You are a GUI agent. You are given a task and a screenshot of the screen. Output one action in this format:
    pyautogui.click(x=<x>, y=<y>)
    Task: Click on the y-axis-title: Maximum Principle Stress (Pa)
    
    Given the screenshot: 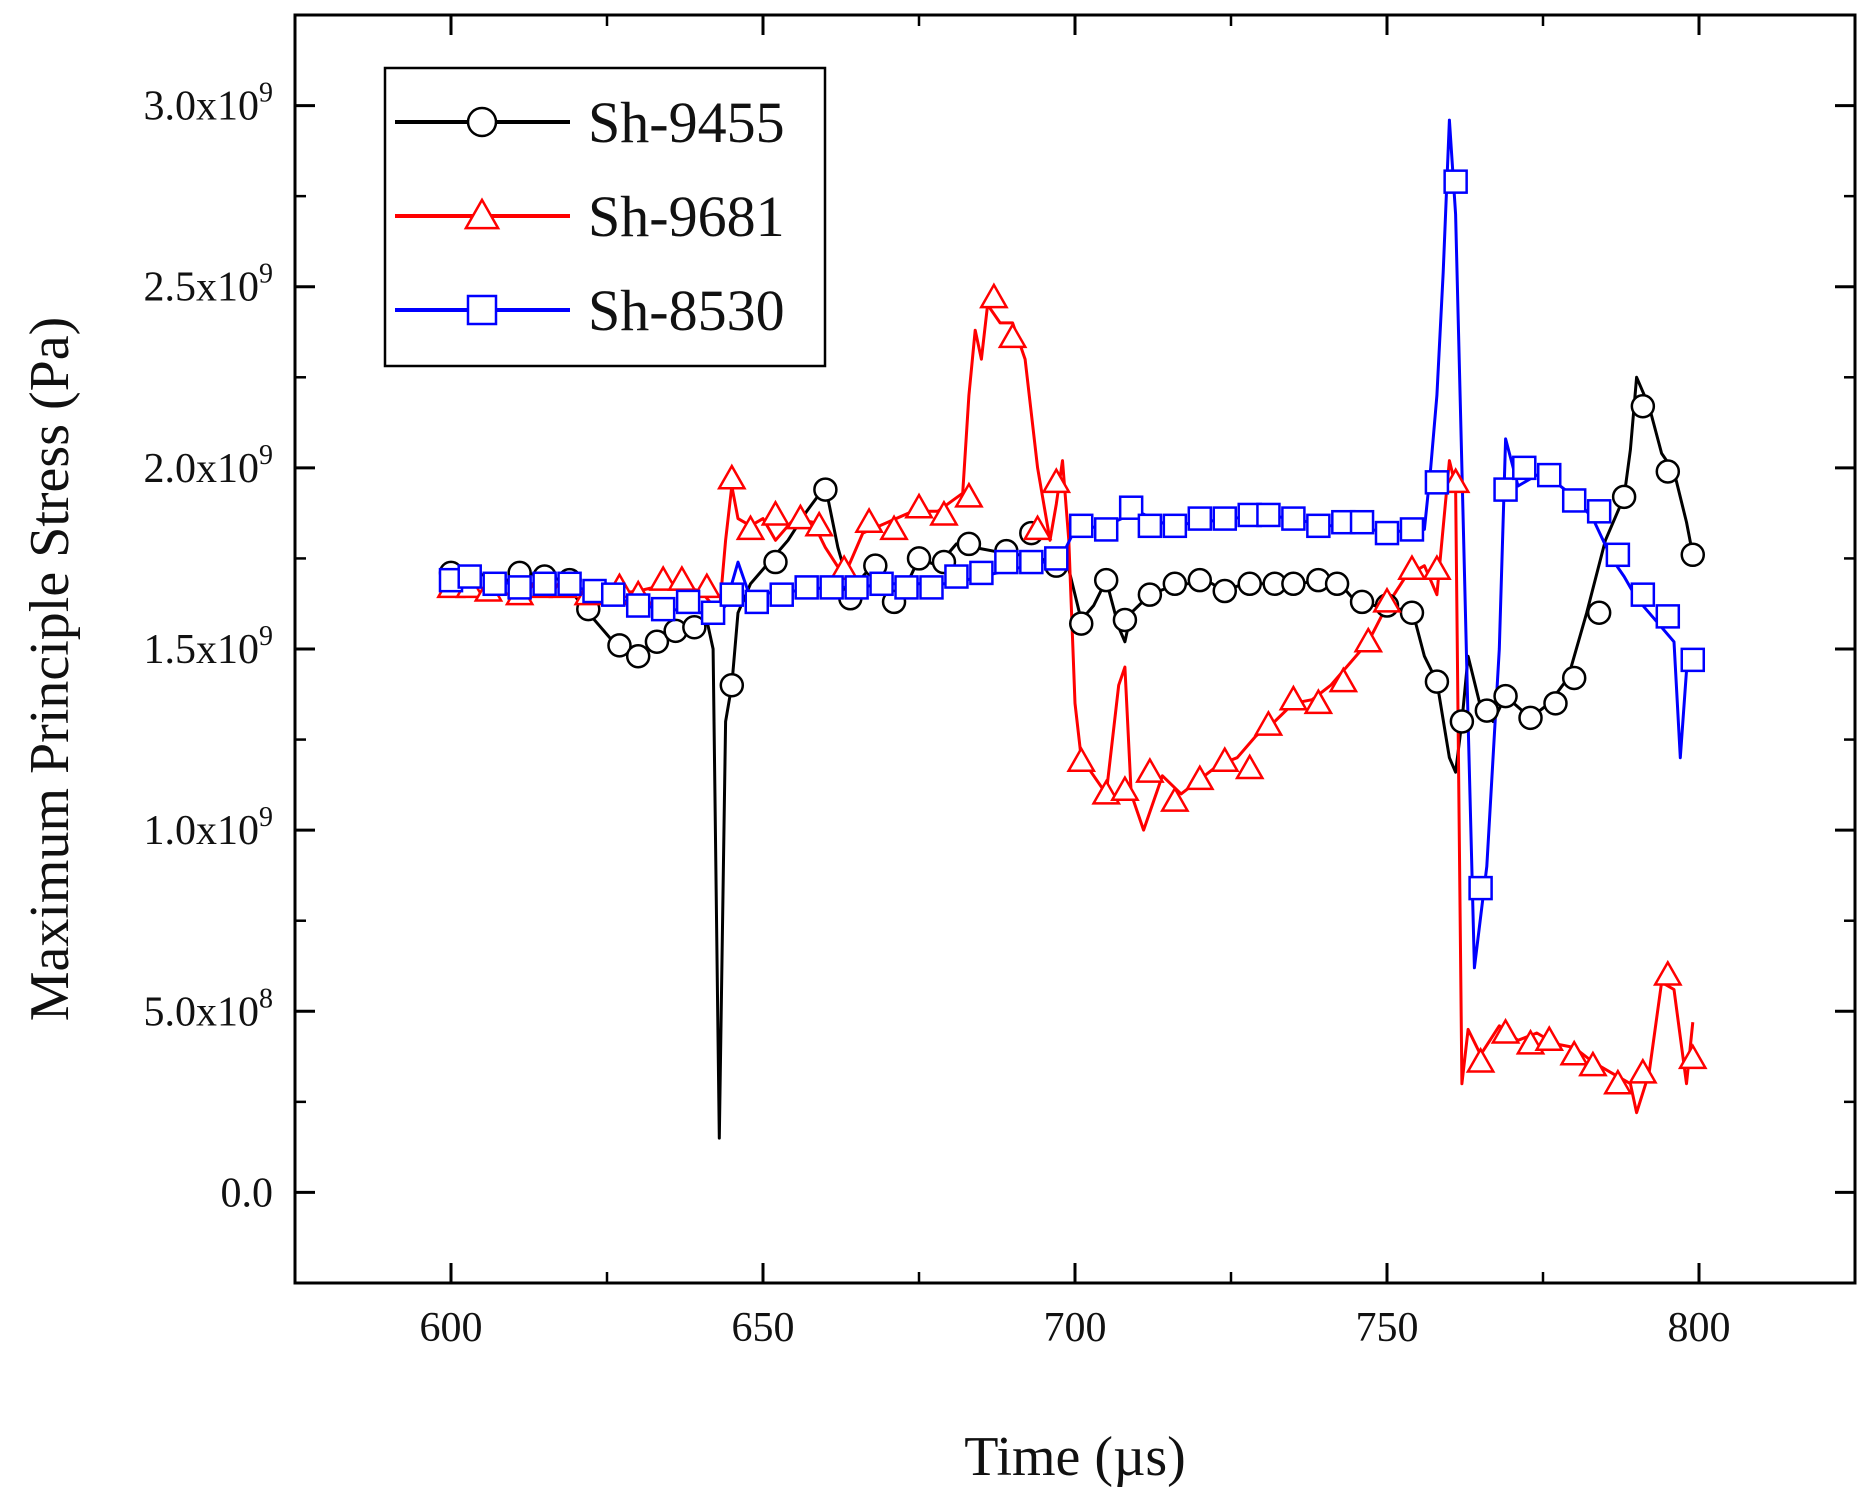 What is the action you would take?
    pyautogui.click(x=50, y=669)
    